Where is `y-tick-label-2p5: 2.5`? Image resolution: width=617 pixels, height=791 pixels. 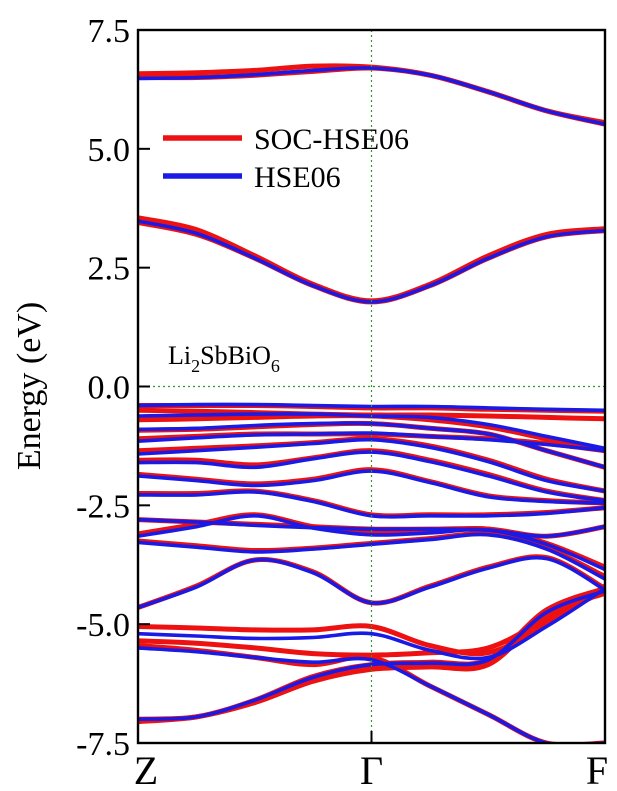 y-tick-label-2p5: 2.5 is located at coordinates (109, 269).